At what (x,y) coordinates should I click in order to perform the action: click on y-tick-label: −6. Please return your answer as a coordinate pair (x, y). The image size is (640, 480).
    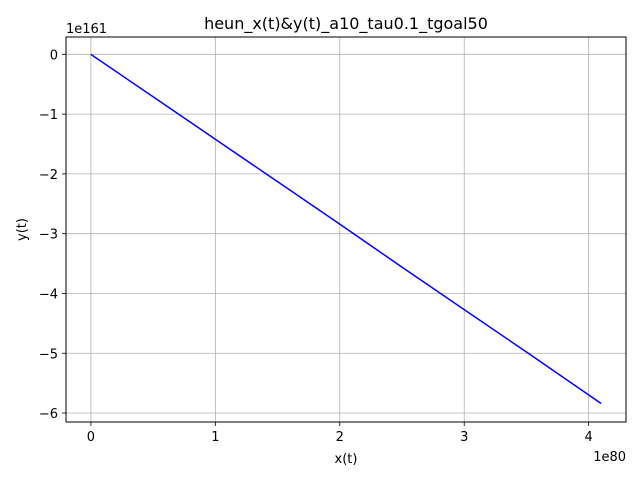
    Looking at the image, I should click on (48, 414).